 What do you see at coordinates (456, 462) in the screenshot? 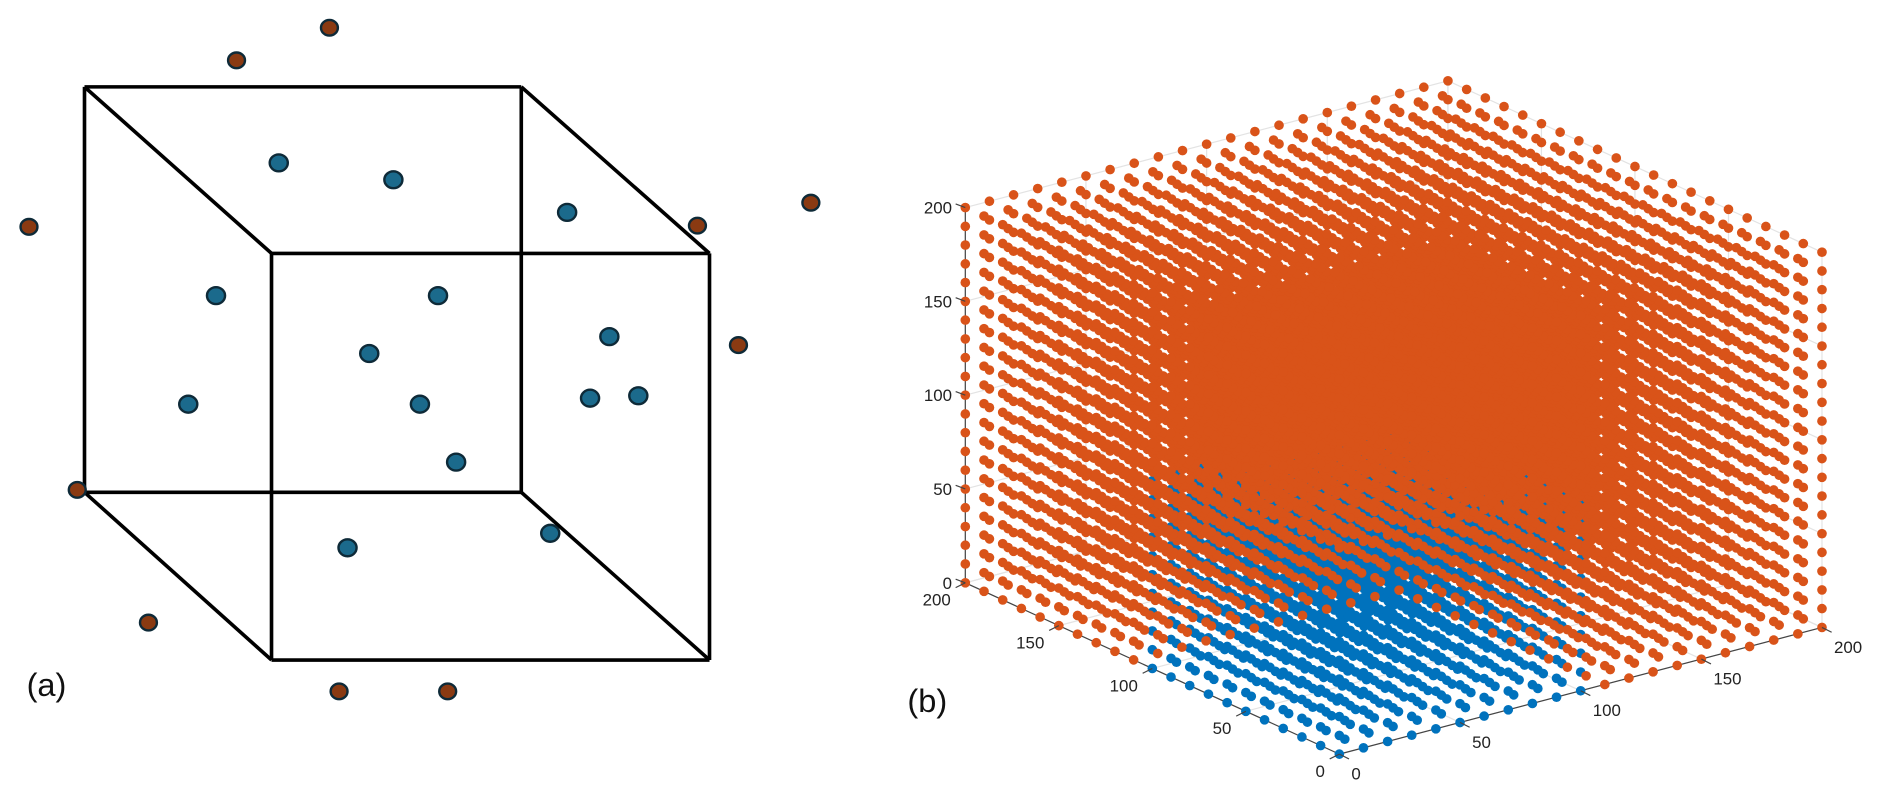
I see `inside-point` at bounding box center [456, 462].